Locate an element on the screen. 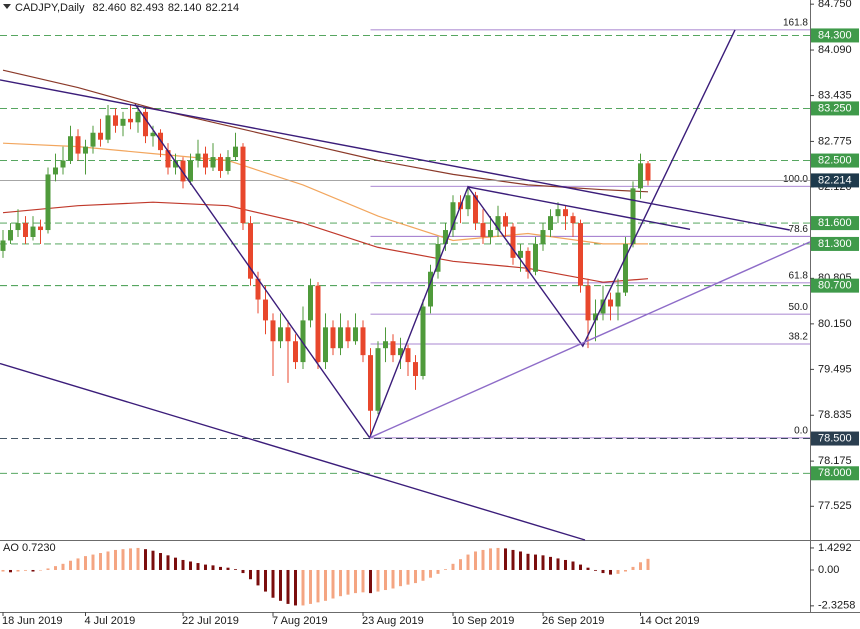 The width and height of the screenshot is (860, 629). y-tick-label: 78.835 is located at coordinates (835, 415).